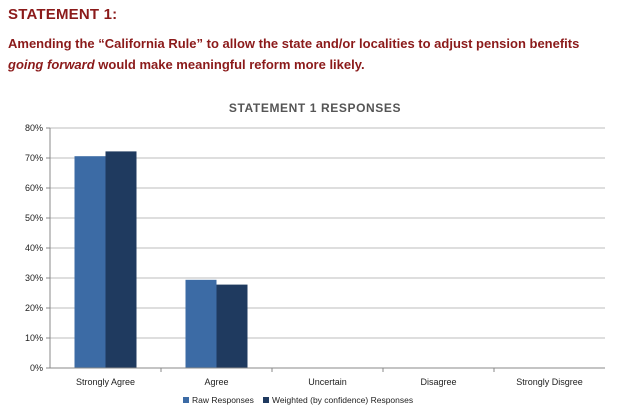 The image size is (630, 420). Describe the element at coordinates (223, 400) in the screenshot. I see `legend-label: Raw Responses` at that location.